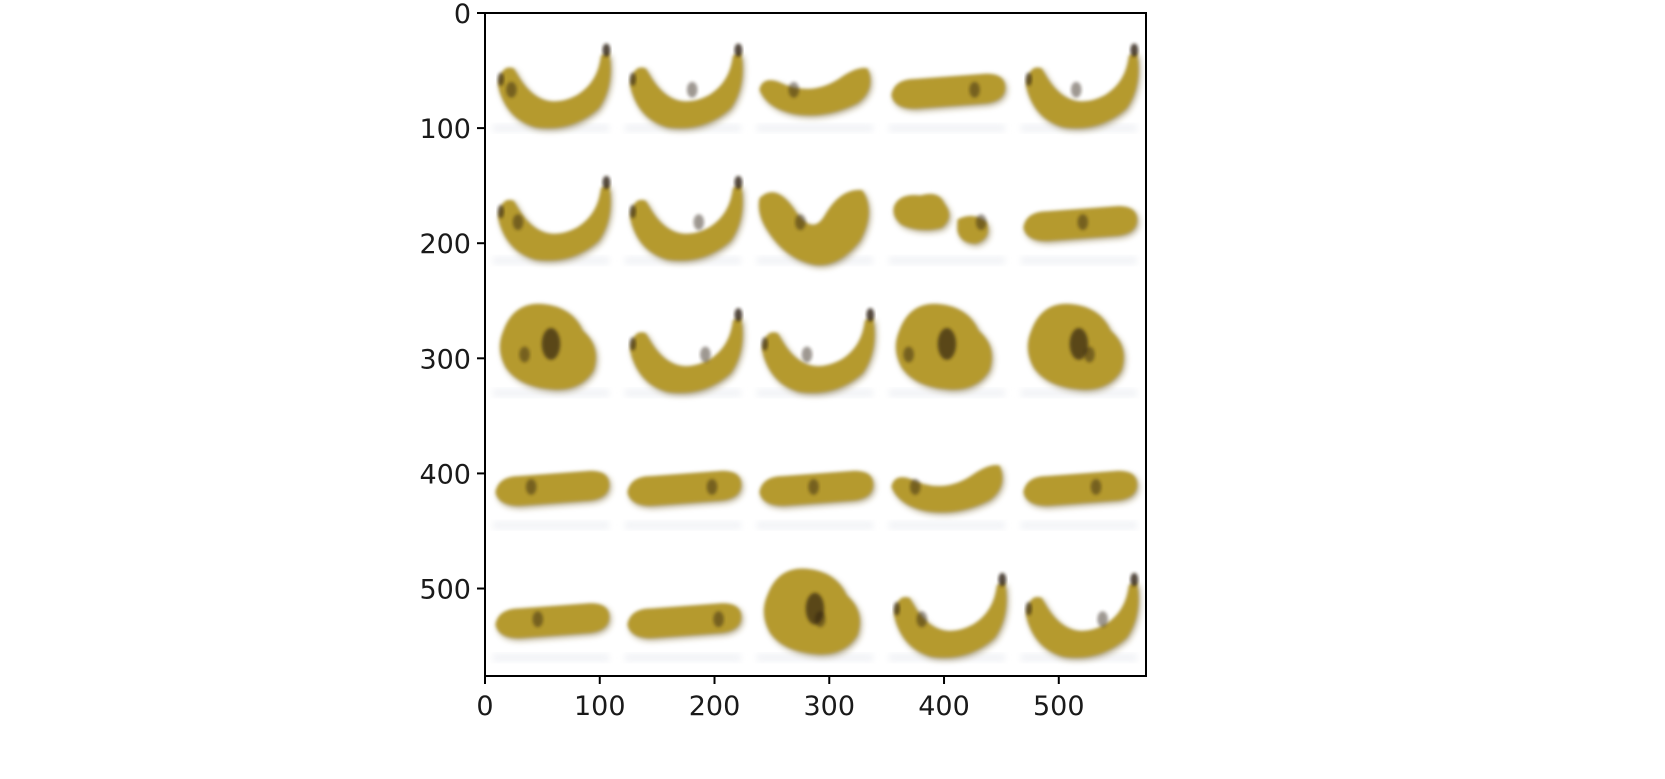  What do you see at coordinates (946, 497) in the screenshot?
I see `banana-tile-r3-c3` at bounding box center [946, 497].